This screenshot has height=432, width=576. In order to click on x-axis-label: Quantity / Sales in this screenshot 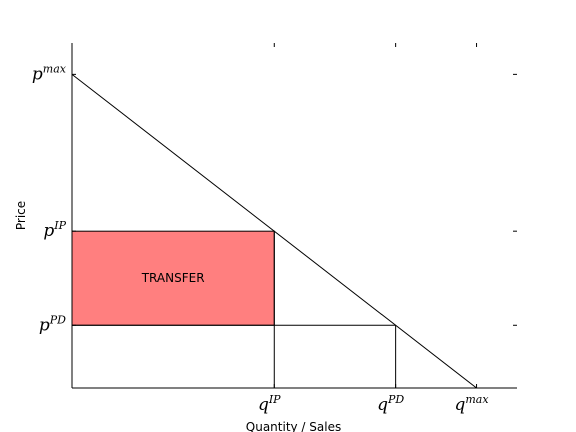, I will do `click(293, 426)`.